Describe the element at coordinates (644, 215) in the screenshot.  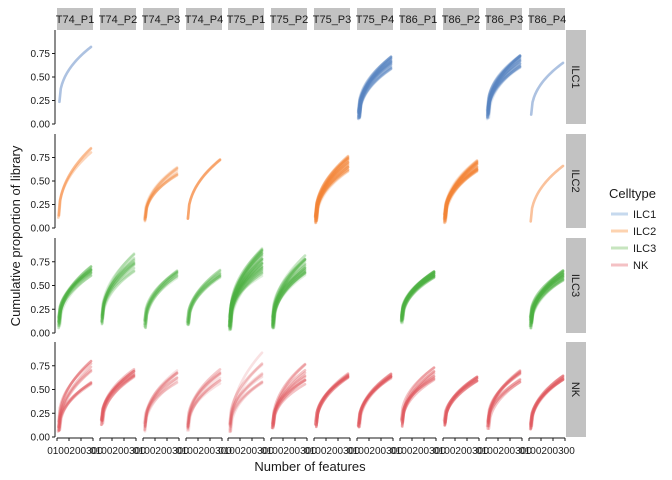
I see `legend-label: ILC1` at that location.